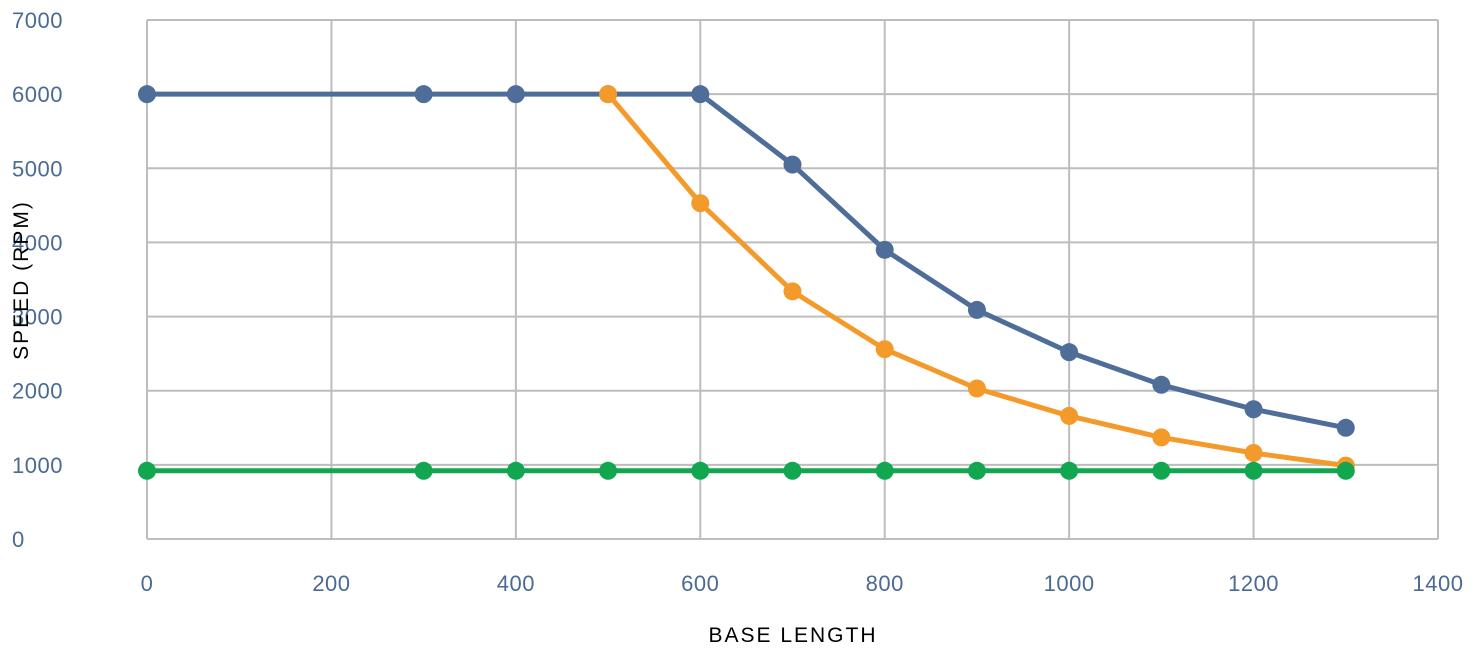 Image resolution: width=1474 pixels, height=651 pixels. What do you see at coordinates (37, 391) in the screenshot?
I see `y-tick-label: 2000` at bounding box center [37, 391].